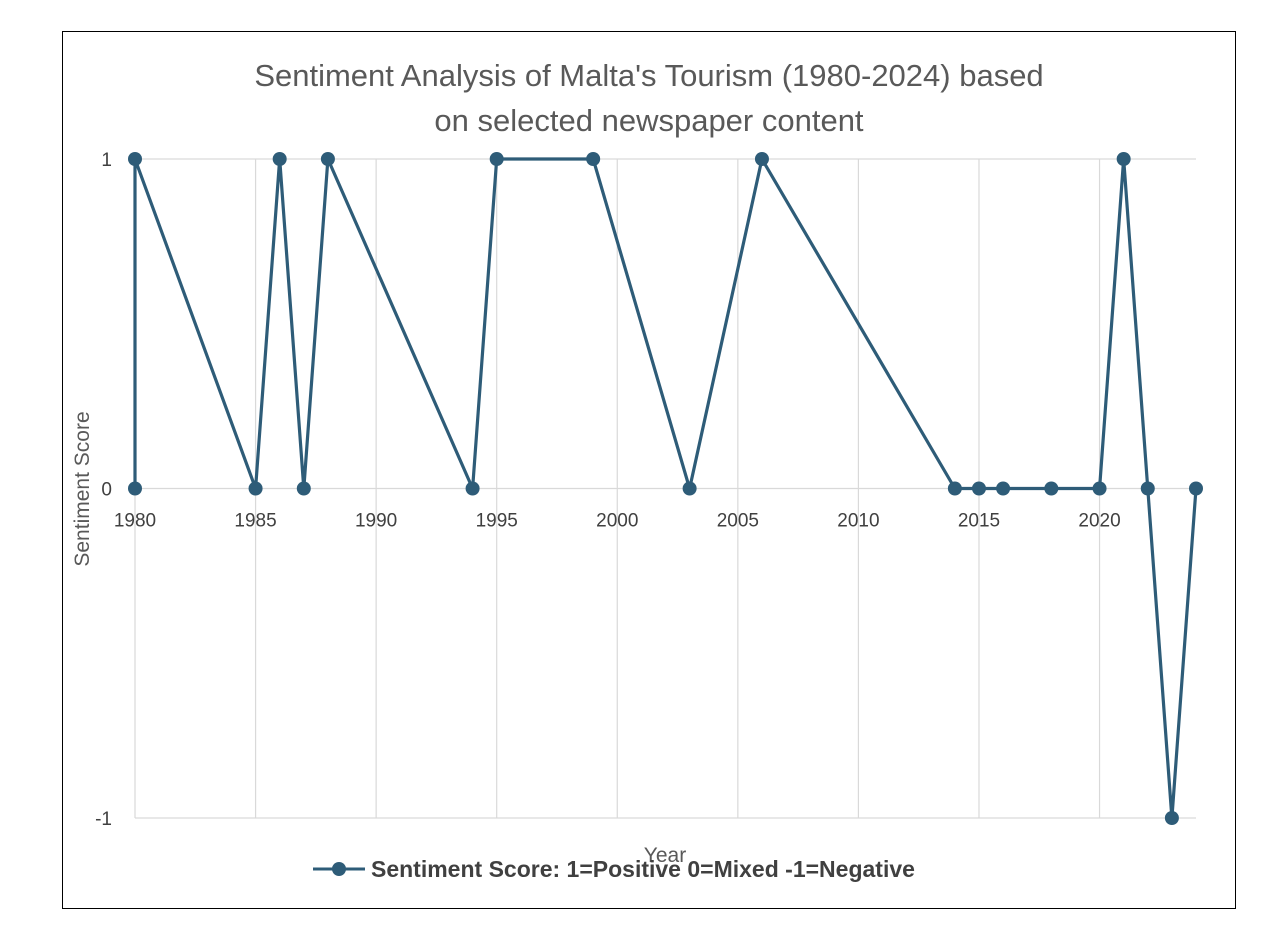 The height and width of the screenshot is (935, 1272). I want to click on x-tick-label-2010: 2010, so click(858, 521).